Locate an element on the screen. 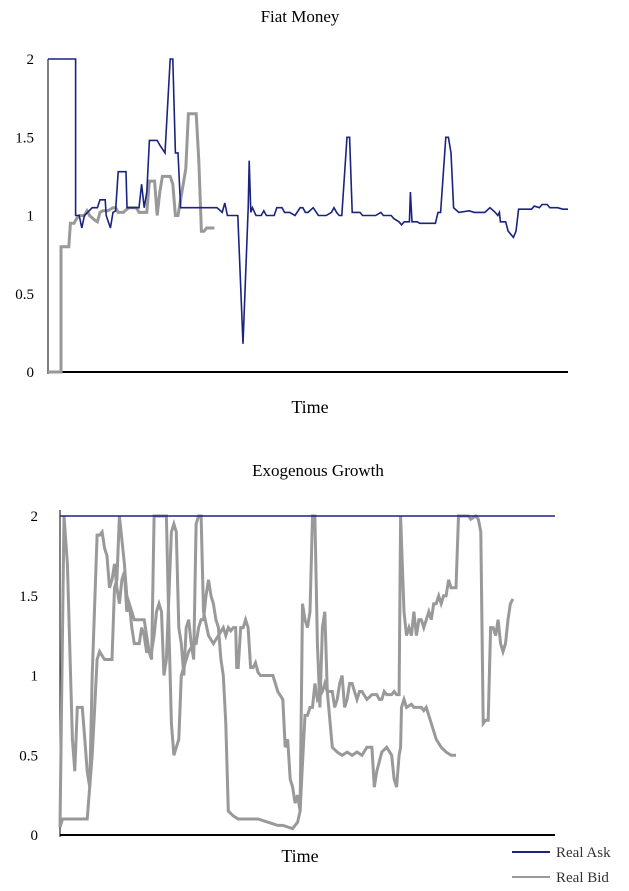 The height and width of the screenshot is (891, 629). chart-title: Exogenous Growth is located at coordinates (318, 470).